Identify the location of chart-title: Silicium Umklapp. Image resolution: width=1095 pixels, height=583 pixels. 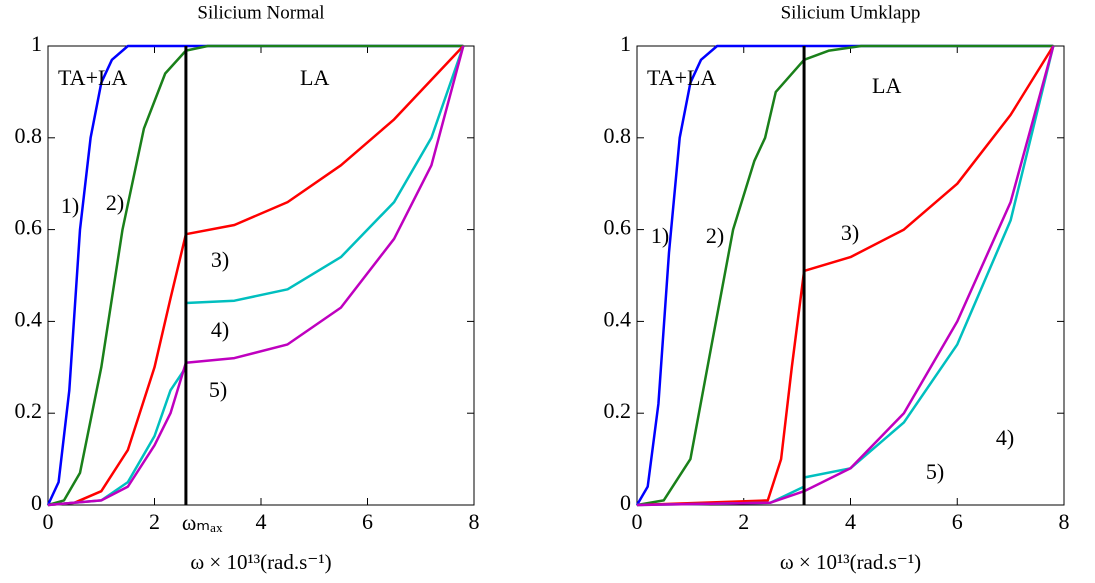
(851, 12).